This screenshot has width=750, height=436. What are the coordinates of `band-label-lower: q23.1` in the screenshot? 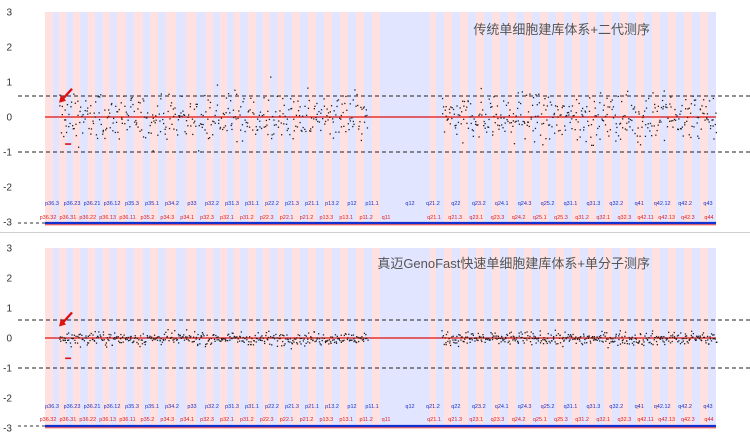 It's located at (476, 420).